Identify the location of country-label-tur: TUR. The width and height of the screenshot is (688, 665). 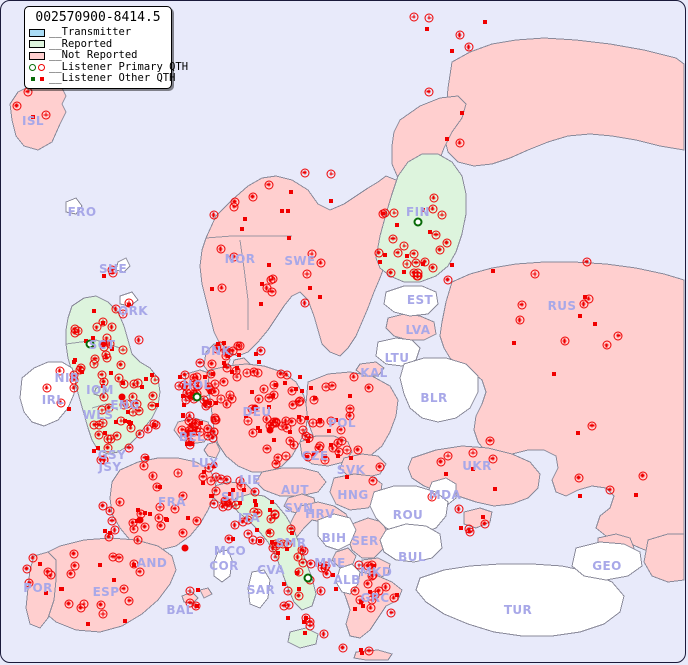
(518, 610).